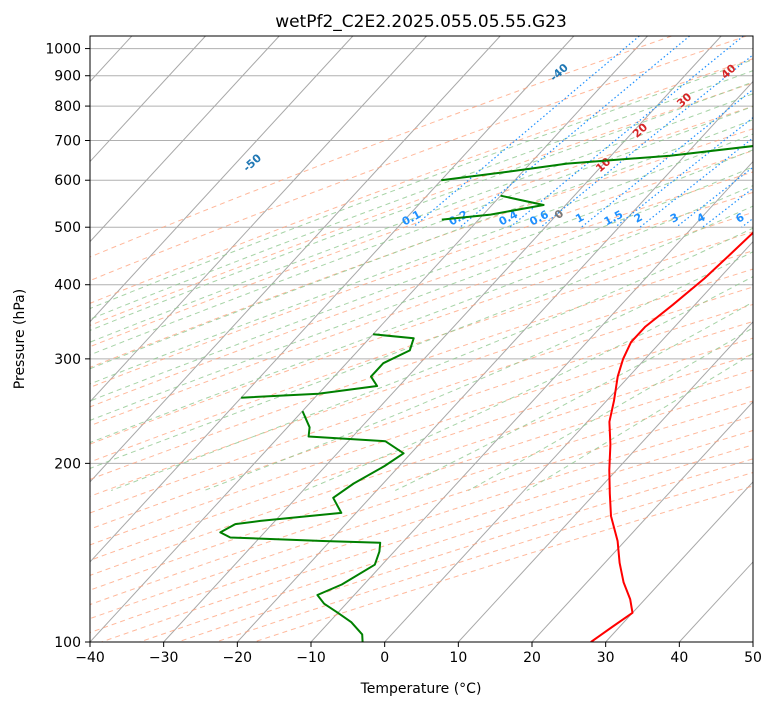  Describe the element at coordinates (67, 643) in the screenshot. I see `y-tick-label: 100` at that location.